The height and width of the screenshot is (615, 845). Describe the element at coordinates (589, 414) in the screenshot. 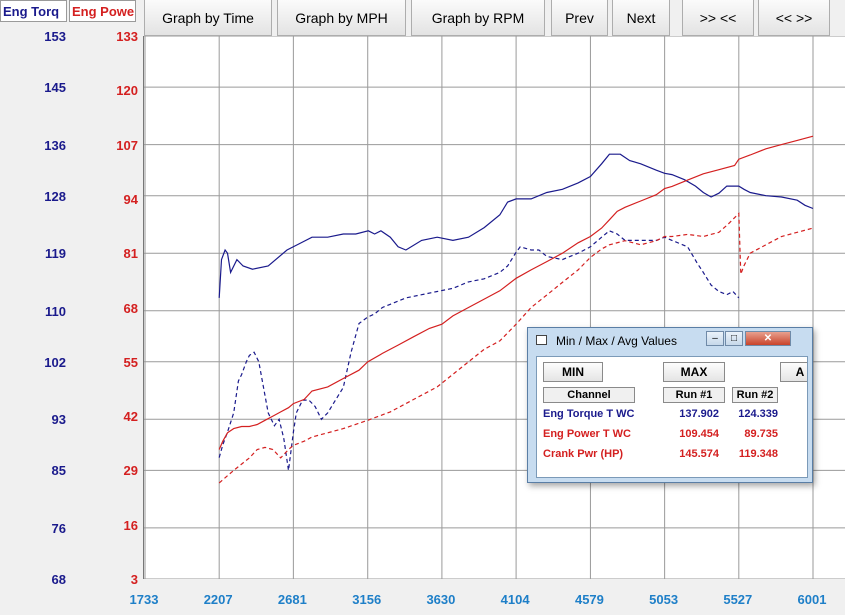

I see `stats-channel-cell: Eng Torque T WC` at that location.